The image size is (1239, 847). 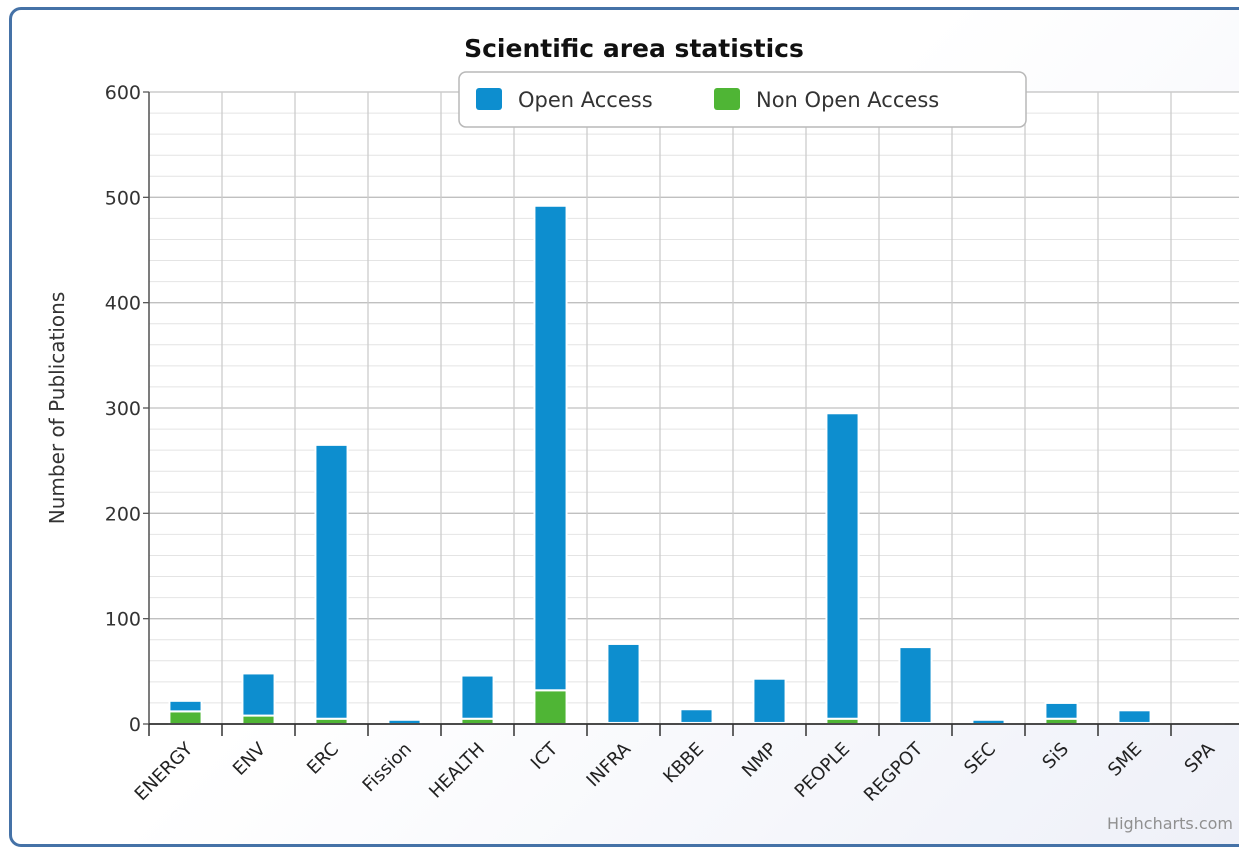 I want to click on legend-box, so click(x=742, y=99).